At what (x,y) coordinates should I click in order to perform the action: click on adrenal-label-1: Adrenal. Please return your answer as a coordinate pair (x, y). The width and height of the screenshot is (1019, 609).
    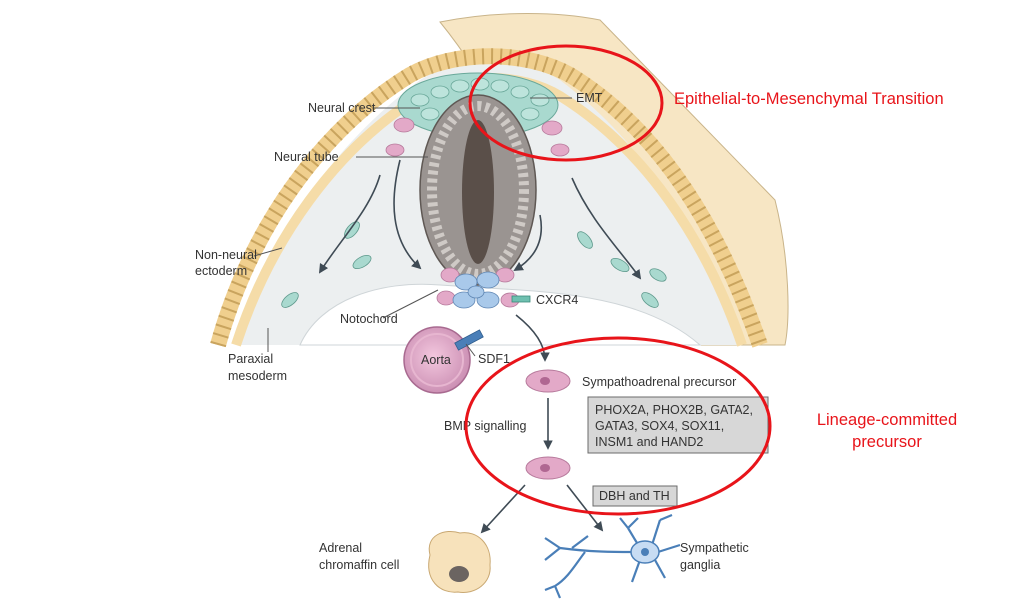
    Looking at the image, I should click on (340, 548).